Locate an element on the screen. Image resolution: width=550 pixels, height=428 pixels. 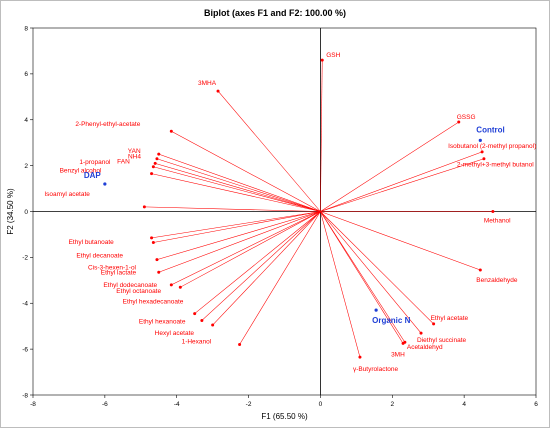
obs-label-dap: DAP is located at coordinates (93, 175).